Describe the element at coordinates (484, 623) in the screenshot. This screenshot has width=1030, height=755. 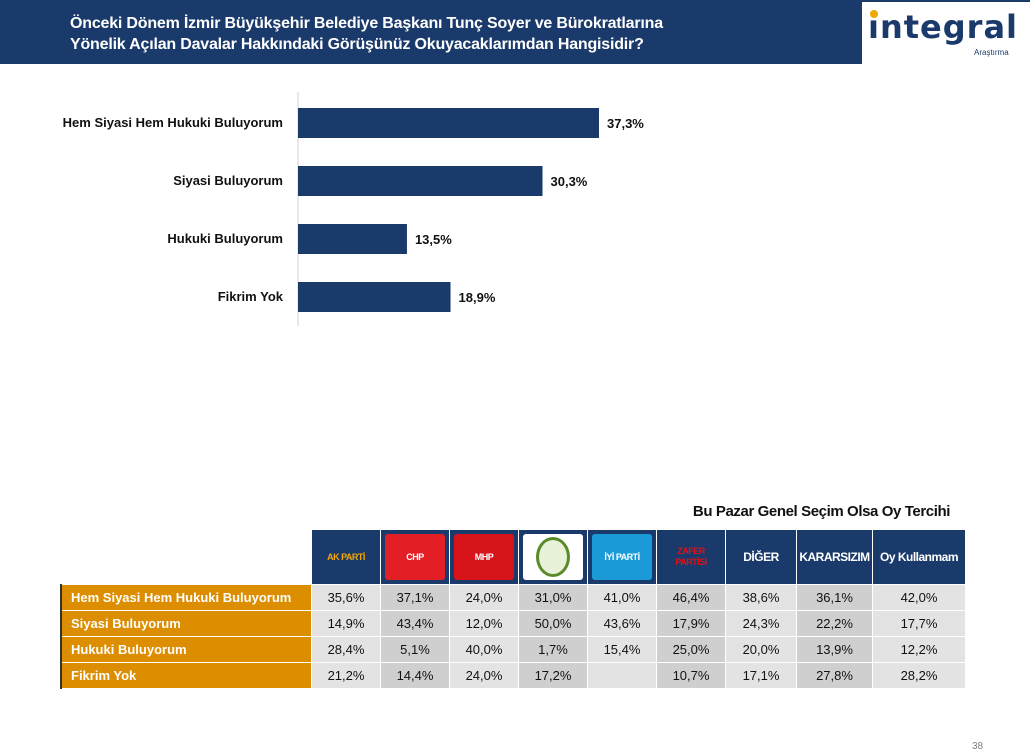
I see `table-cell: 12,0%` at that location.